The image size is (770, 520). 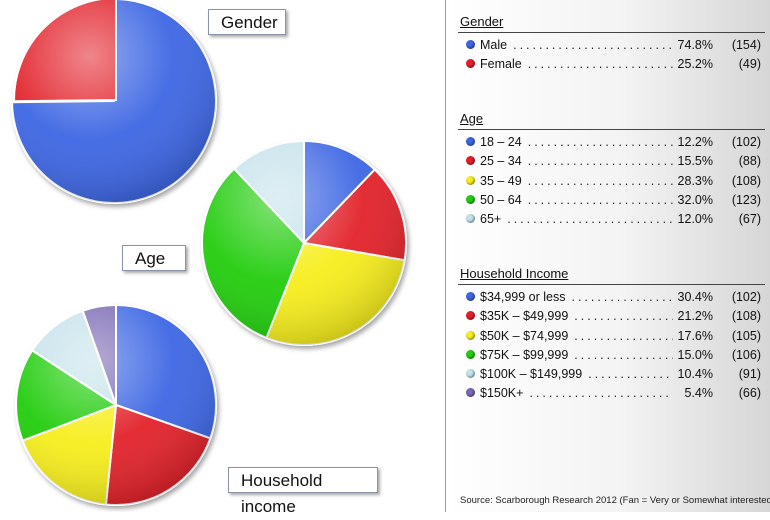 What do you see at coordinates (749, 374) in the screenshot?
I see `legend-count: (91)` at bounding box center [749, 374].